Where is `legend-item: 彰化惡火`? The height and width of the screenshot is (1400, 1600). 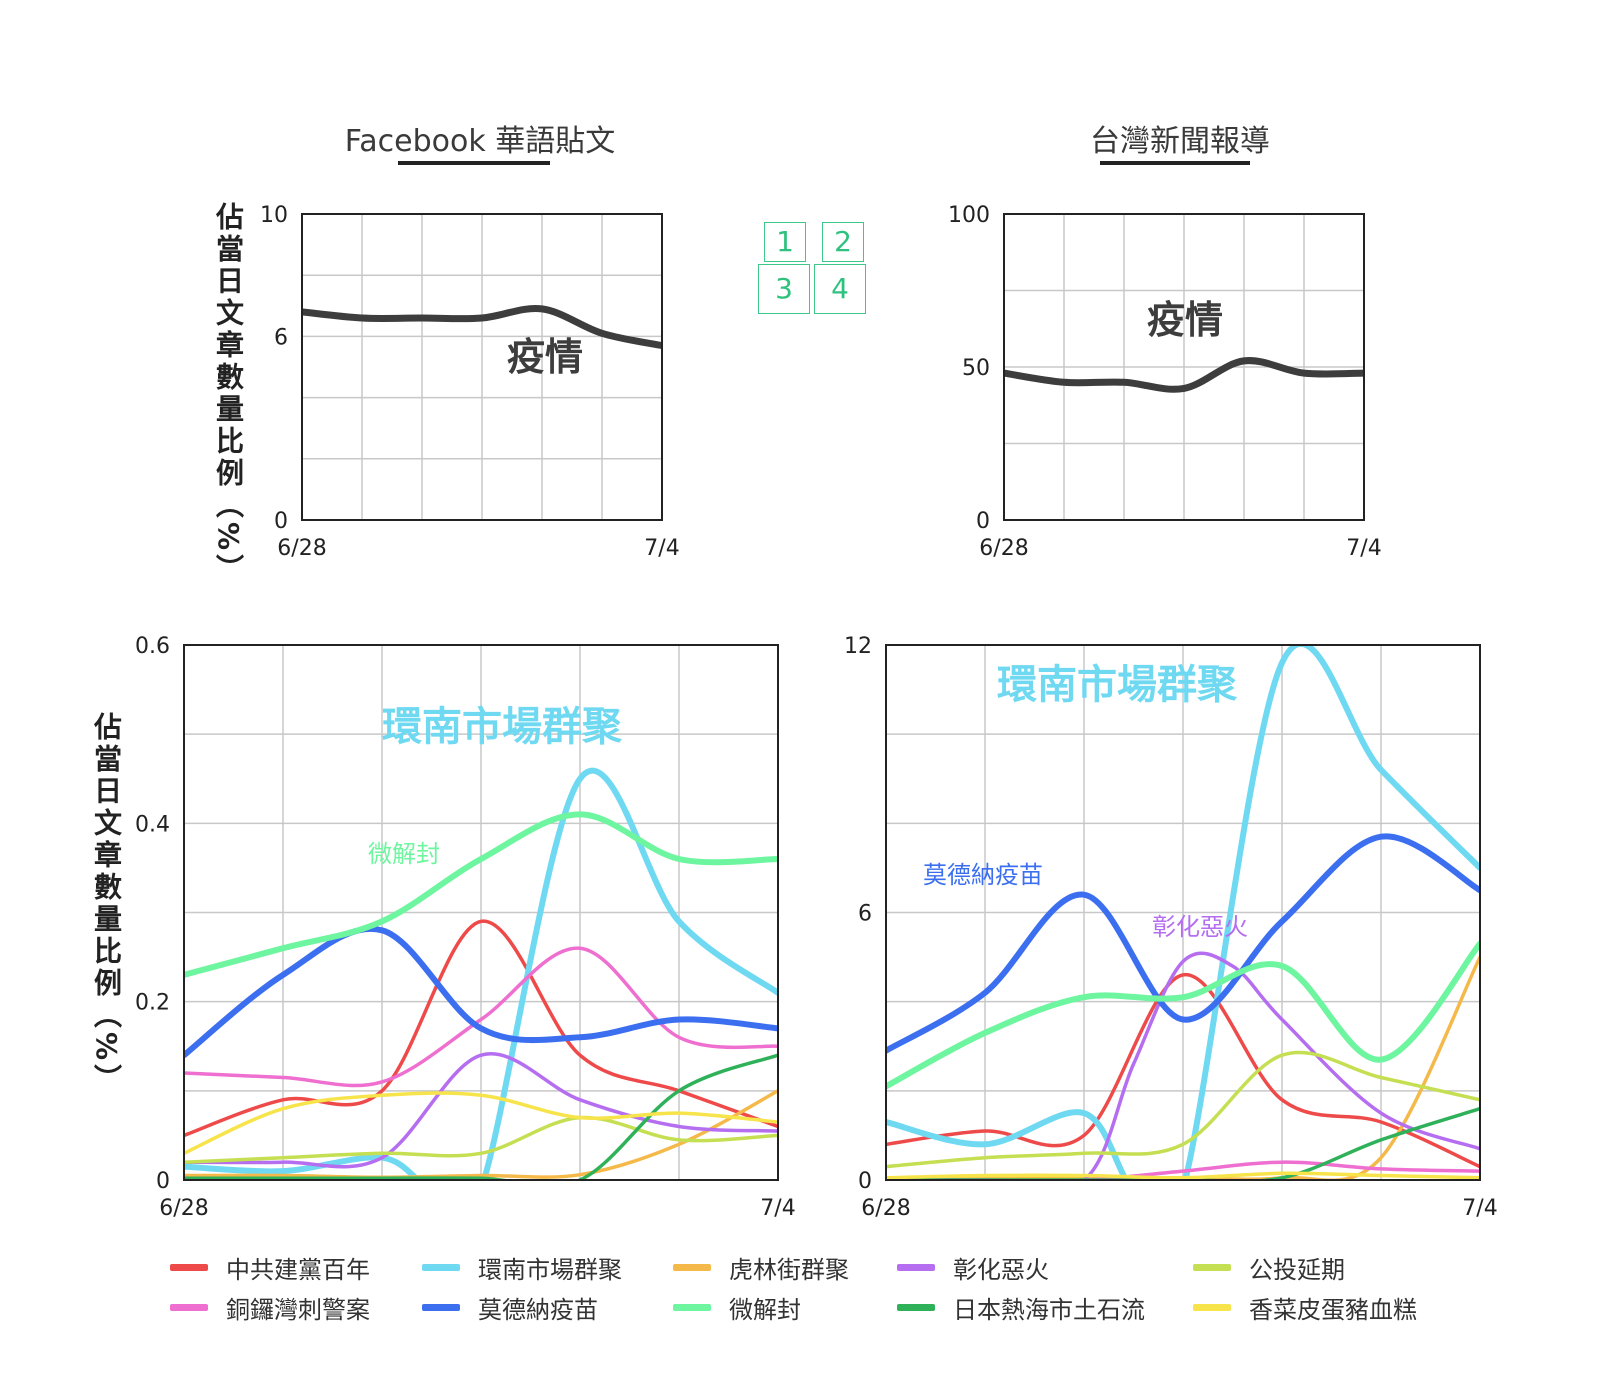 legend-item: 彰化惡火 is located at coordinates (973, 1267).